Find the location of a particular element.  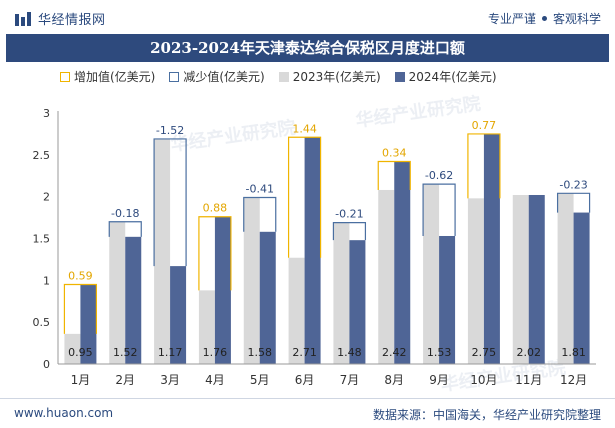

change-label: -0.62 is located at coordinates (439, 175).